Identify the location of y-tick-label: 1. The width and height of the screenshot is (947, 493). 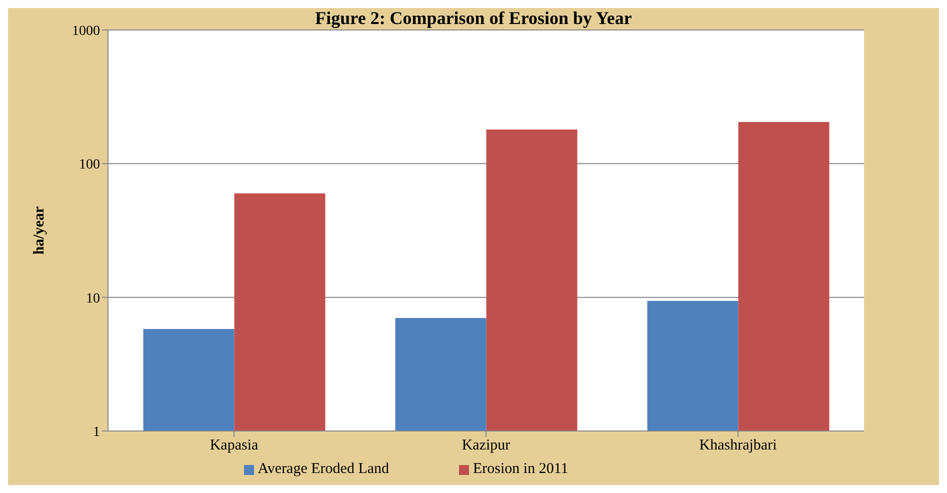
(96, 432).